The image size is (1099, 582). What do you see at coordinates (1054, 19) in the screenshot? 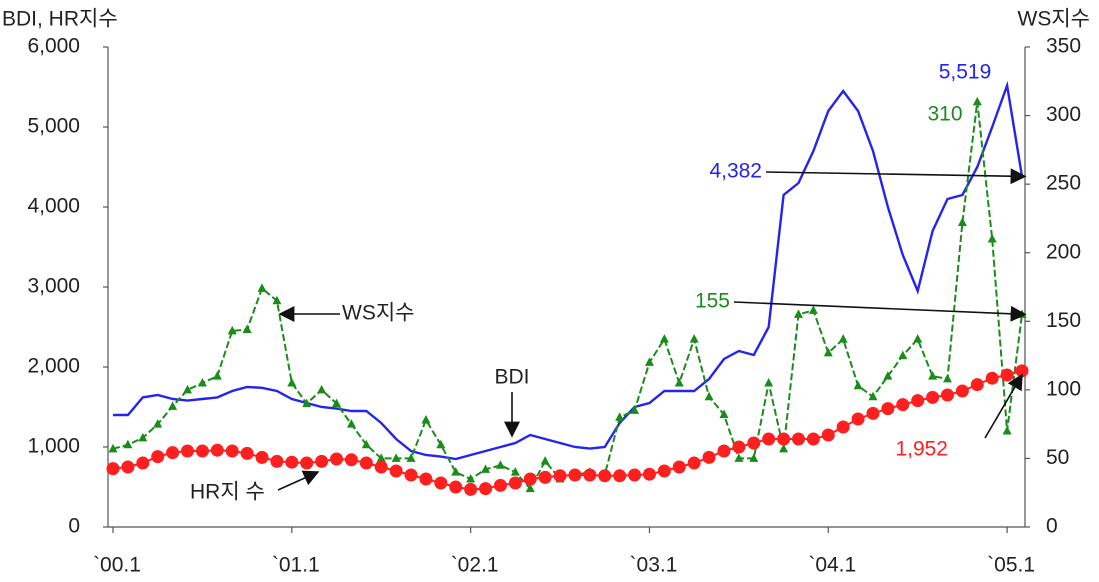
I see `y2-axis-label: WS지수` at bounding box center [1054, 19].